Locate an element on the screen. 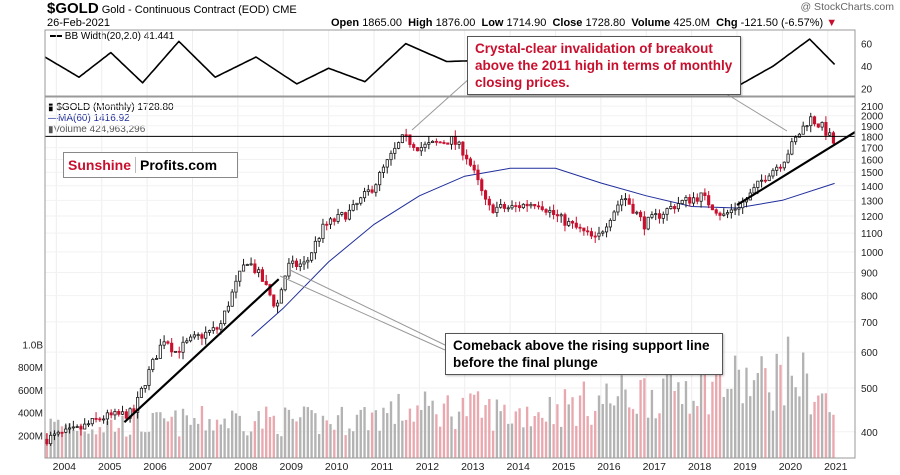 This screenshot has height=475, width=900. price-tick-label: 1800 is located at coordinates (872, 137).